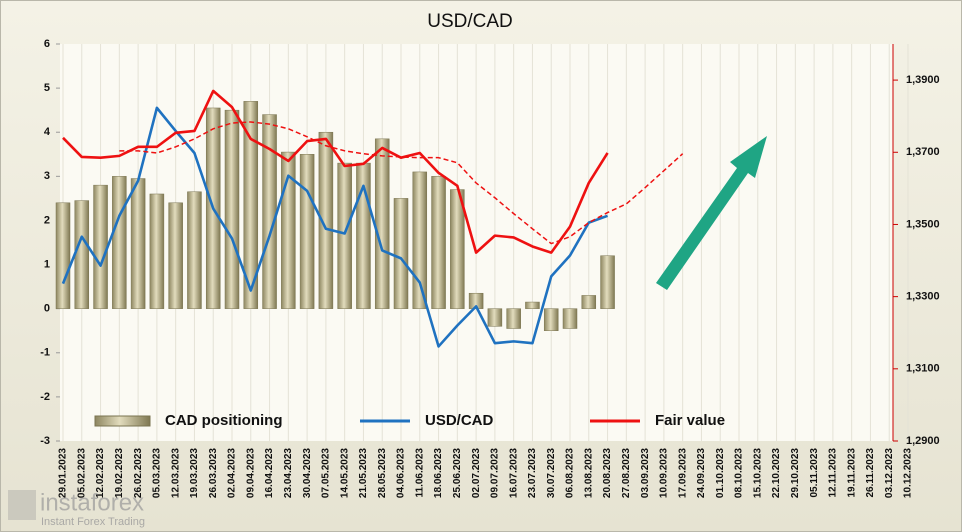 This screenshot has width=962, height=532. What do you see at coordinates (47, 176) in the screenshot?
I see `y-tick-label: 3` at bounding box center [47, 176].